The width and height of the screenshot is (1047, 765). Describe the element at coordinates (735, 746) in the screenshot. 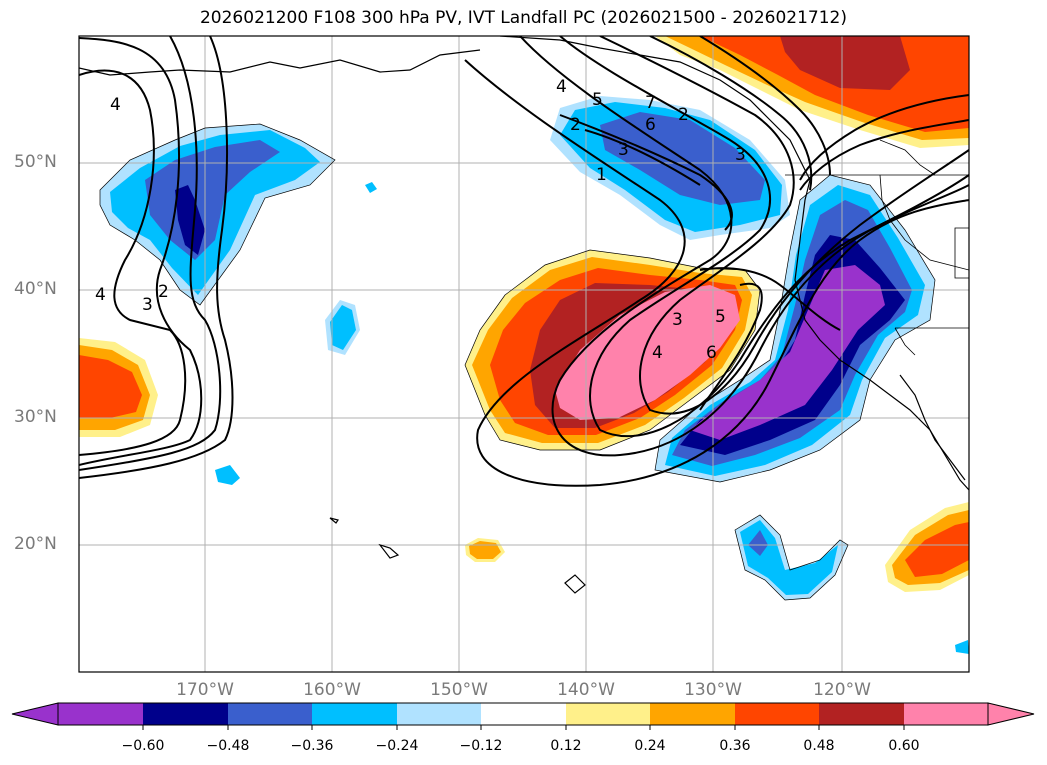

I see `colorbar-tick-label: 0.36` at that location.